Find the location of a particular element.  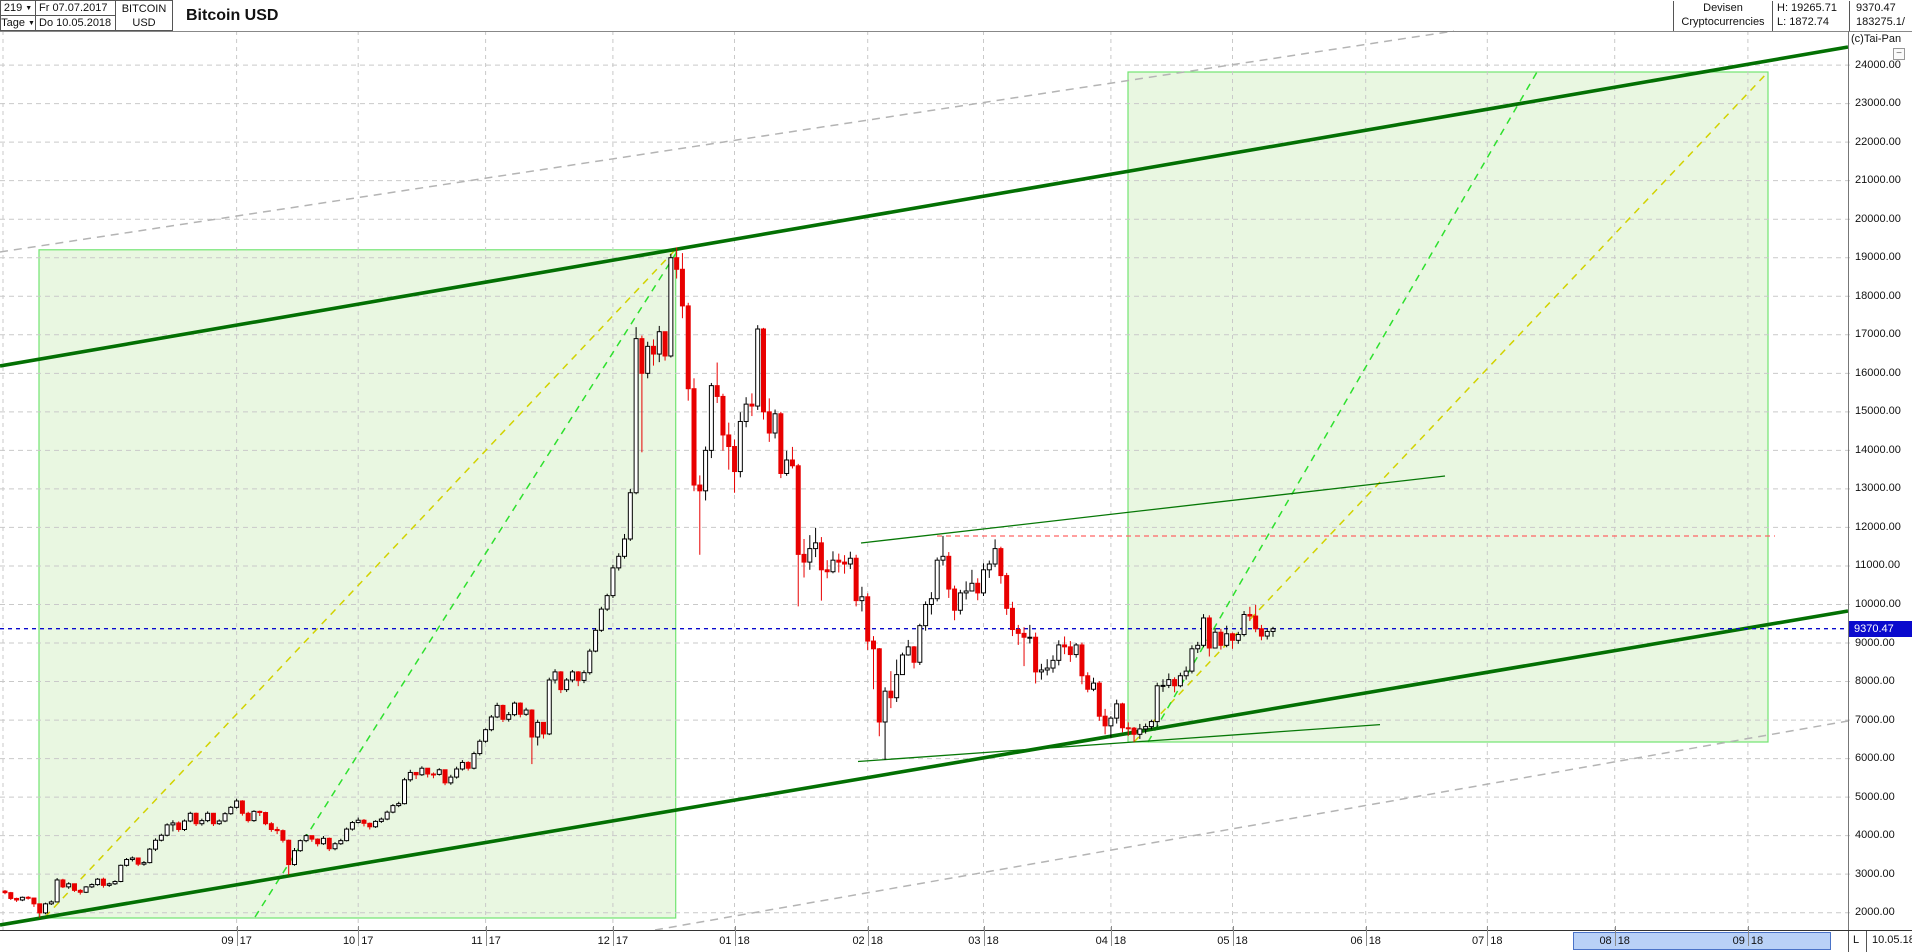

price-axis-label: 7000.00 is located at coordinates (1875, 719).